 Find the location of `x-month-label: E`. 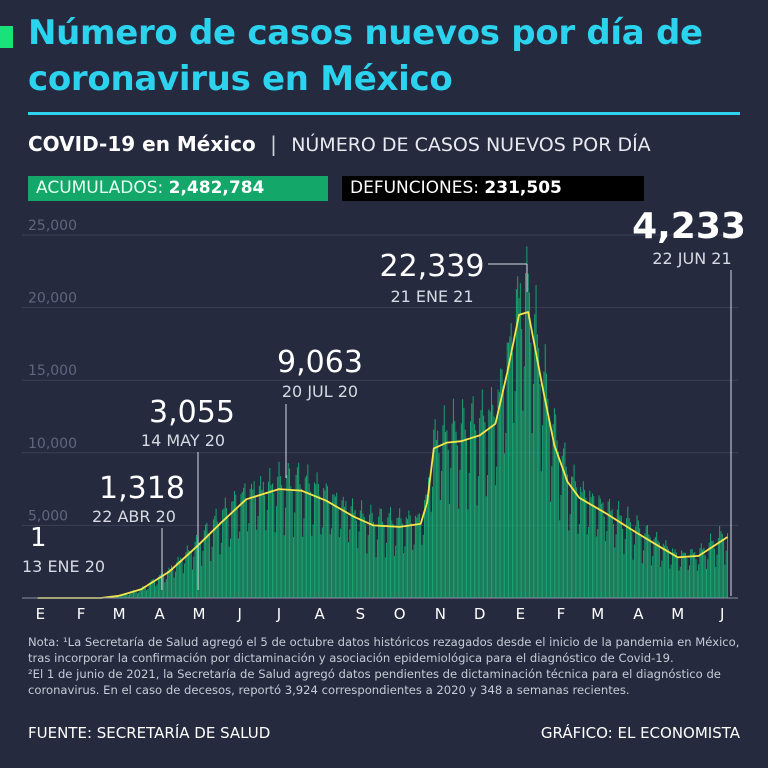

x-month-label: E is located at coordinates (40, 614).